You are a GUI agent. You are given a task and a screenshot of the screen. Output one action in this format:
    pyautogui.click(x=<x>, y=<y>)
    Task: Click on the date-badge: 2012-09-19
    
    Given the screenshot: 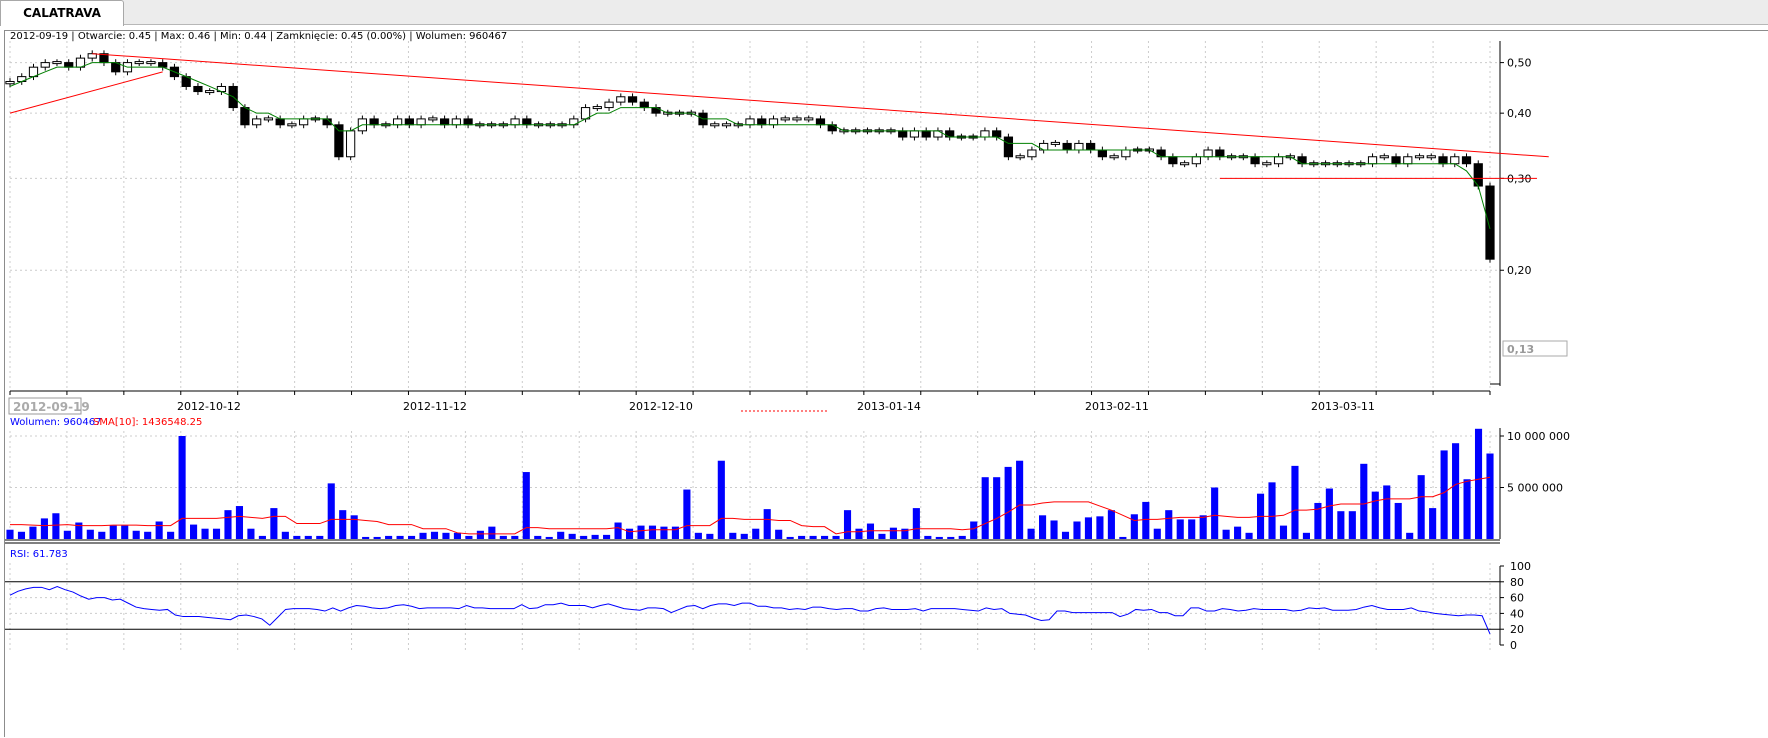 What is the action you would take?
    pyautogui.click(x=51, y=407)
    